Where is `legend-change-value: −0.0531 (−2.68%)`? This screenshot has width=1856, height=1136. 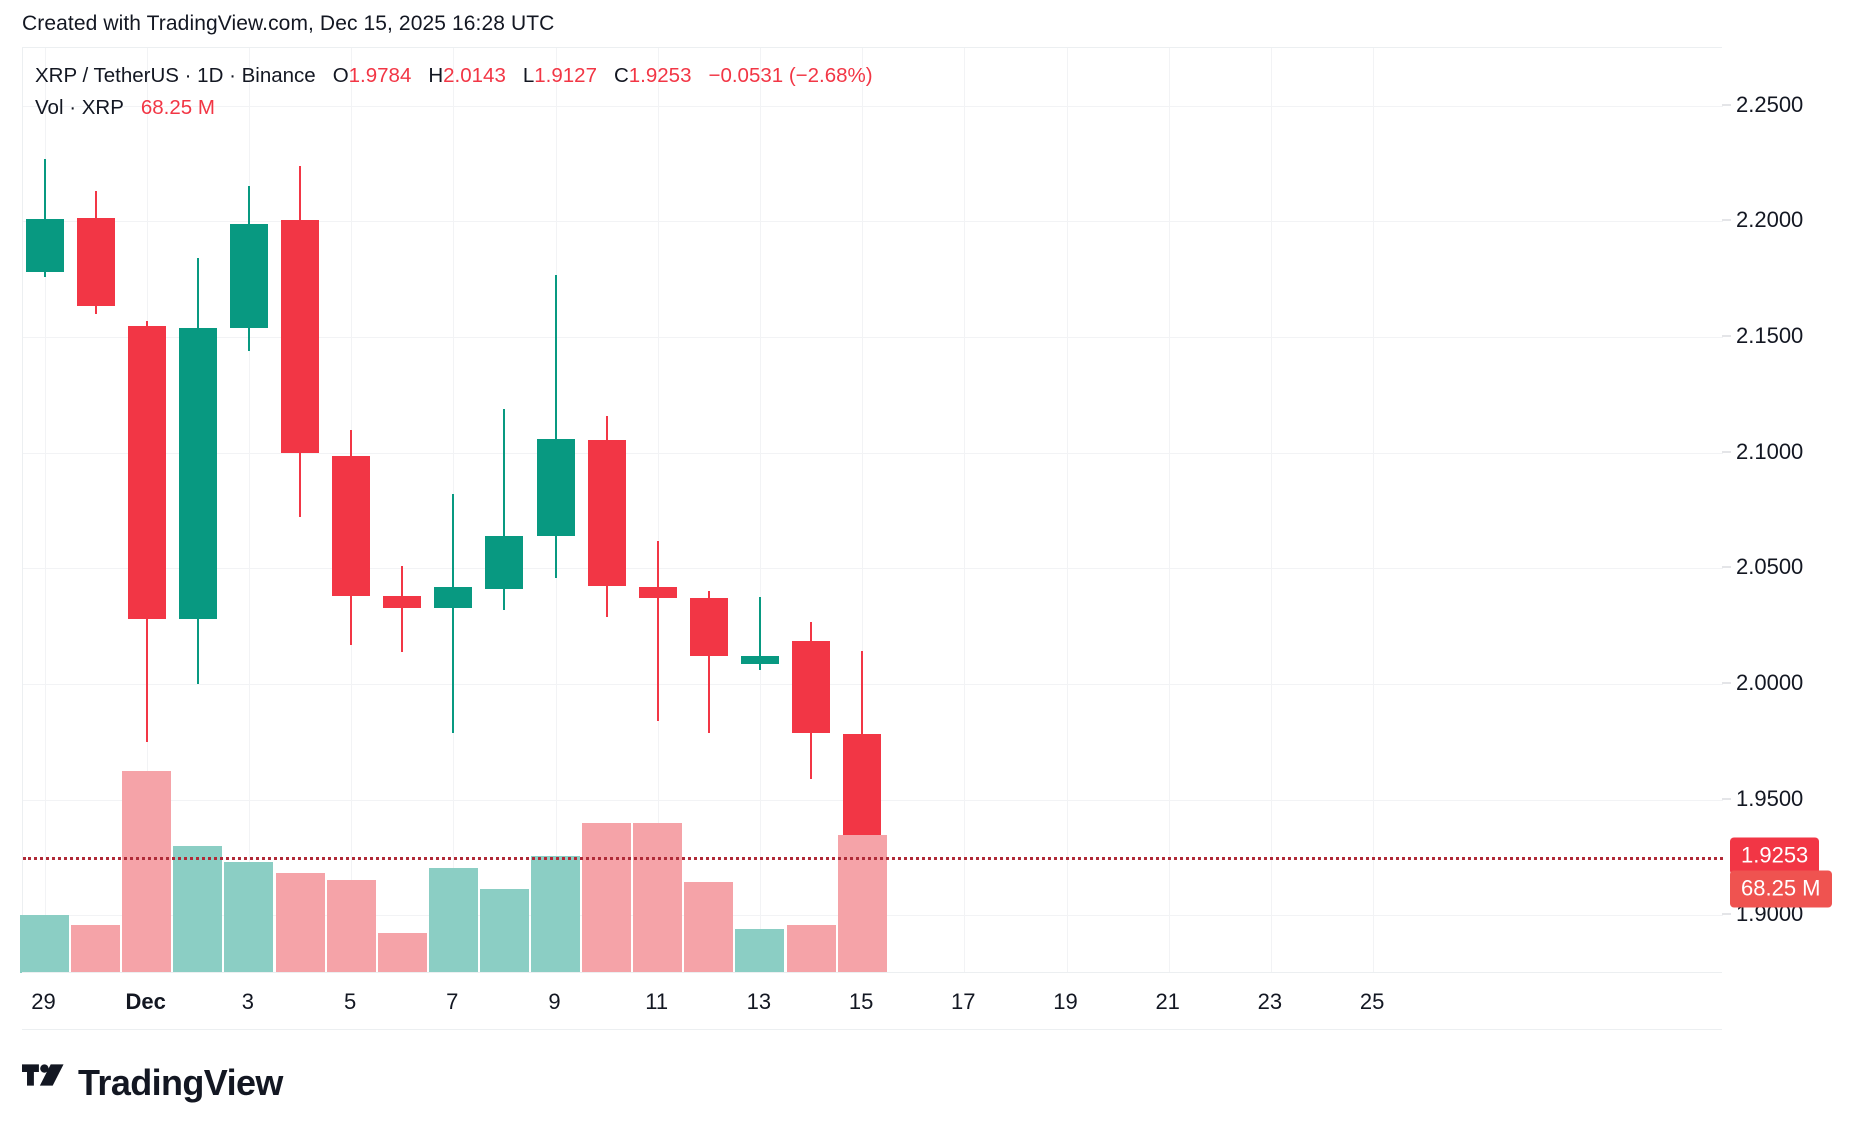
legend-change-value: −0.0531 (−2.68%) is located at coordinates (790, 75).